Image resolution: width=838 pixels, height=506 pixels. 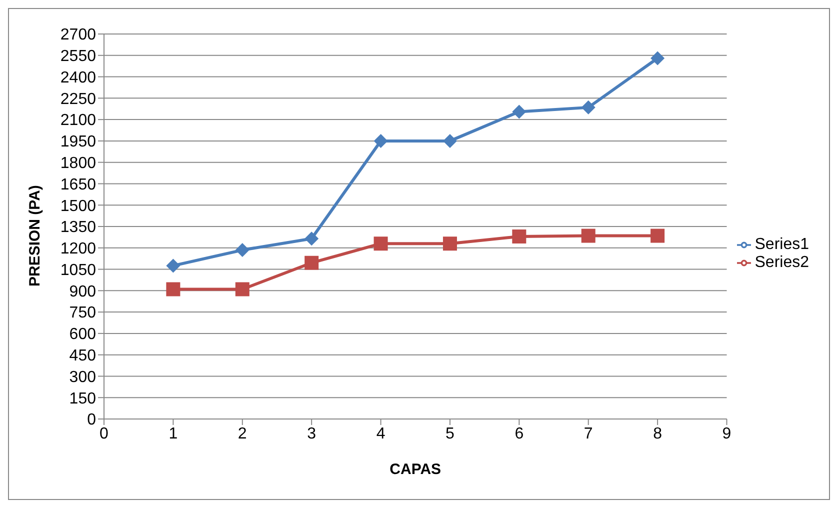 I want to click on y-tick-label: 1500, so click(x=78, y=206).